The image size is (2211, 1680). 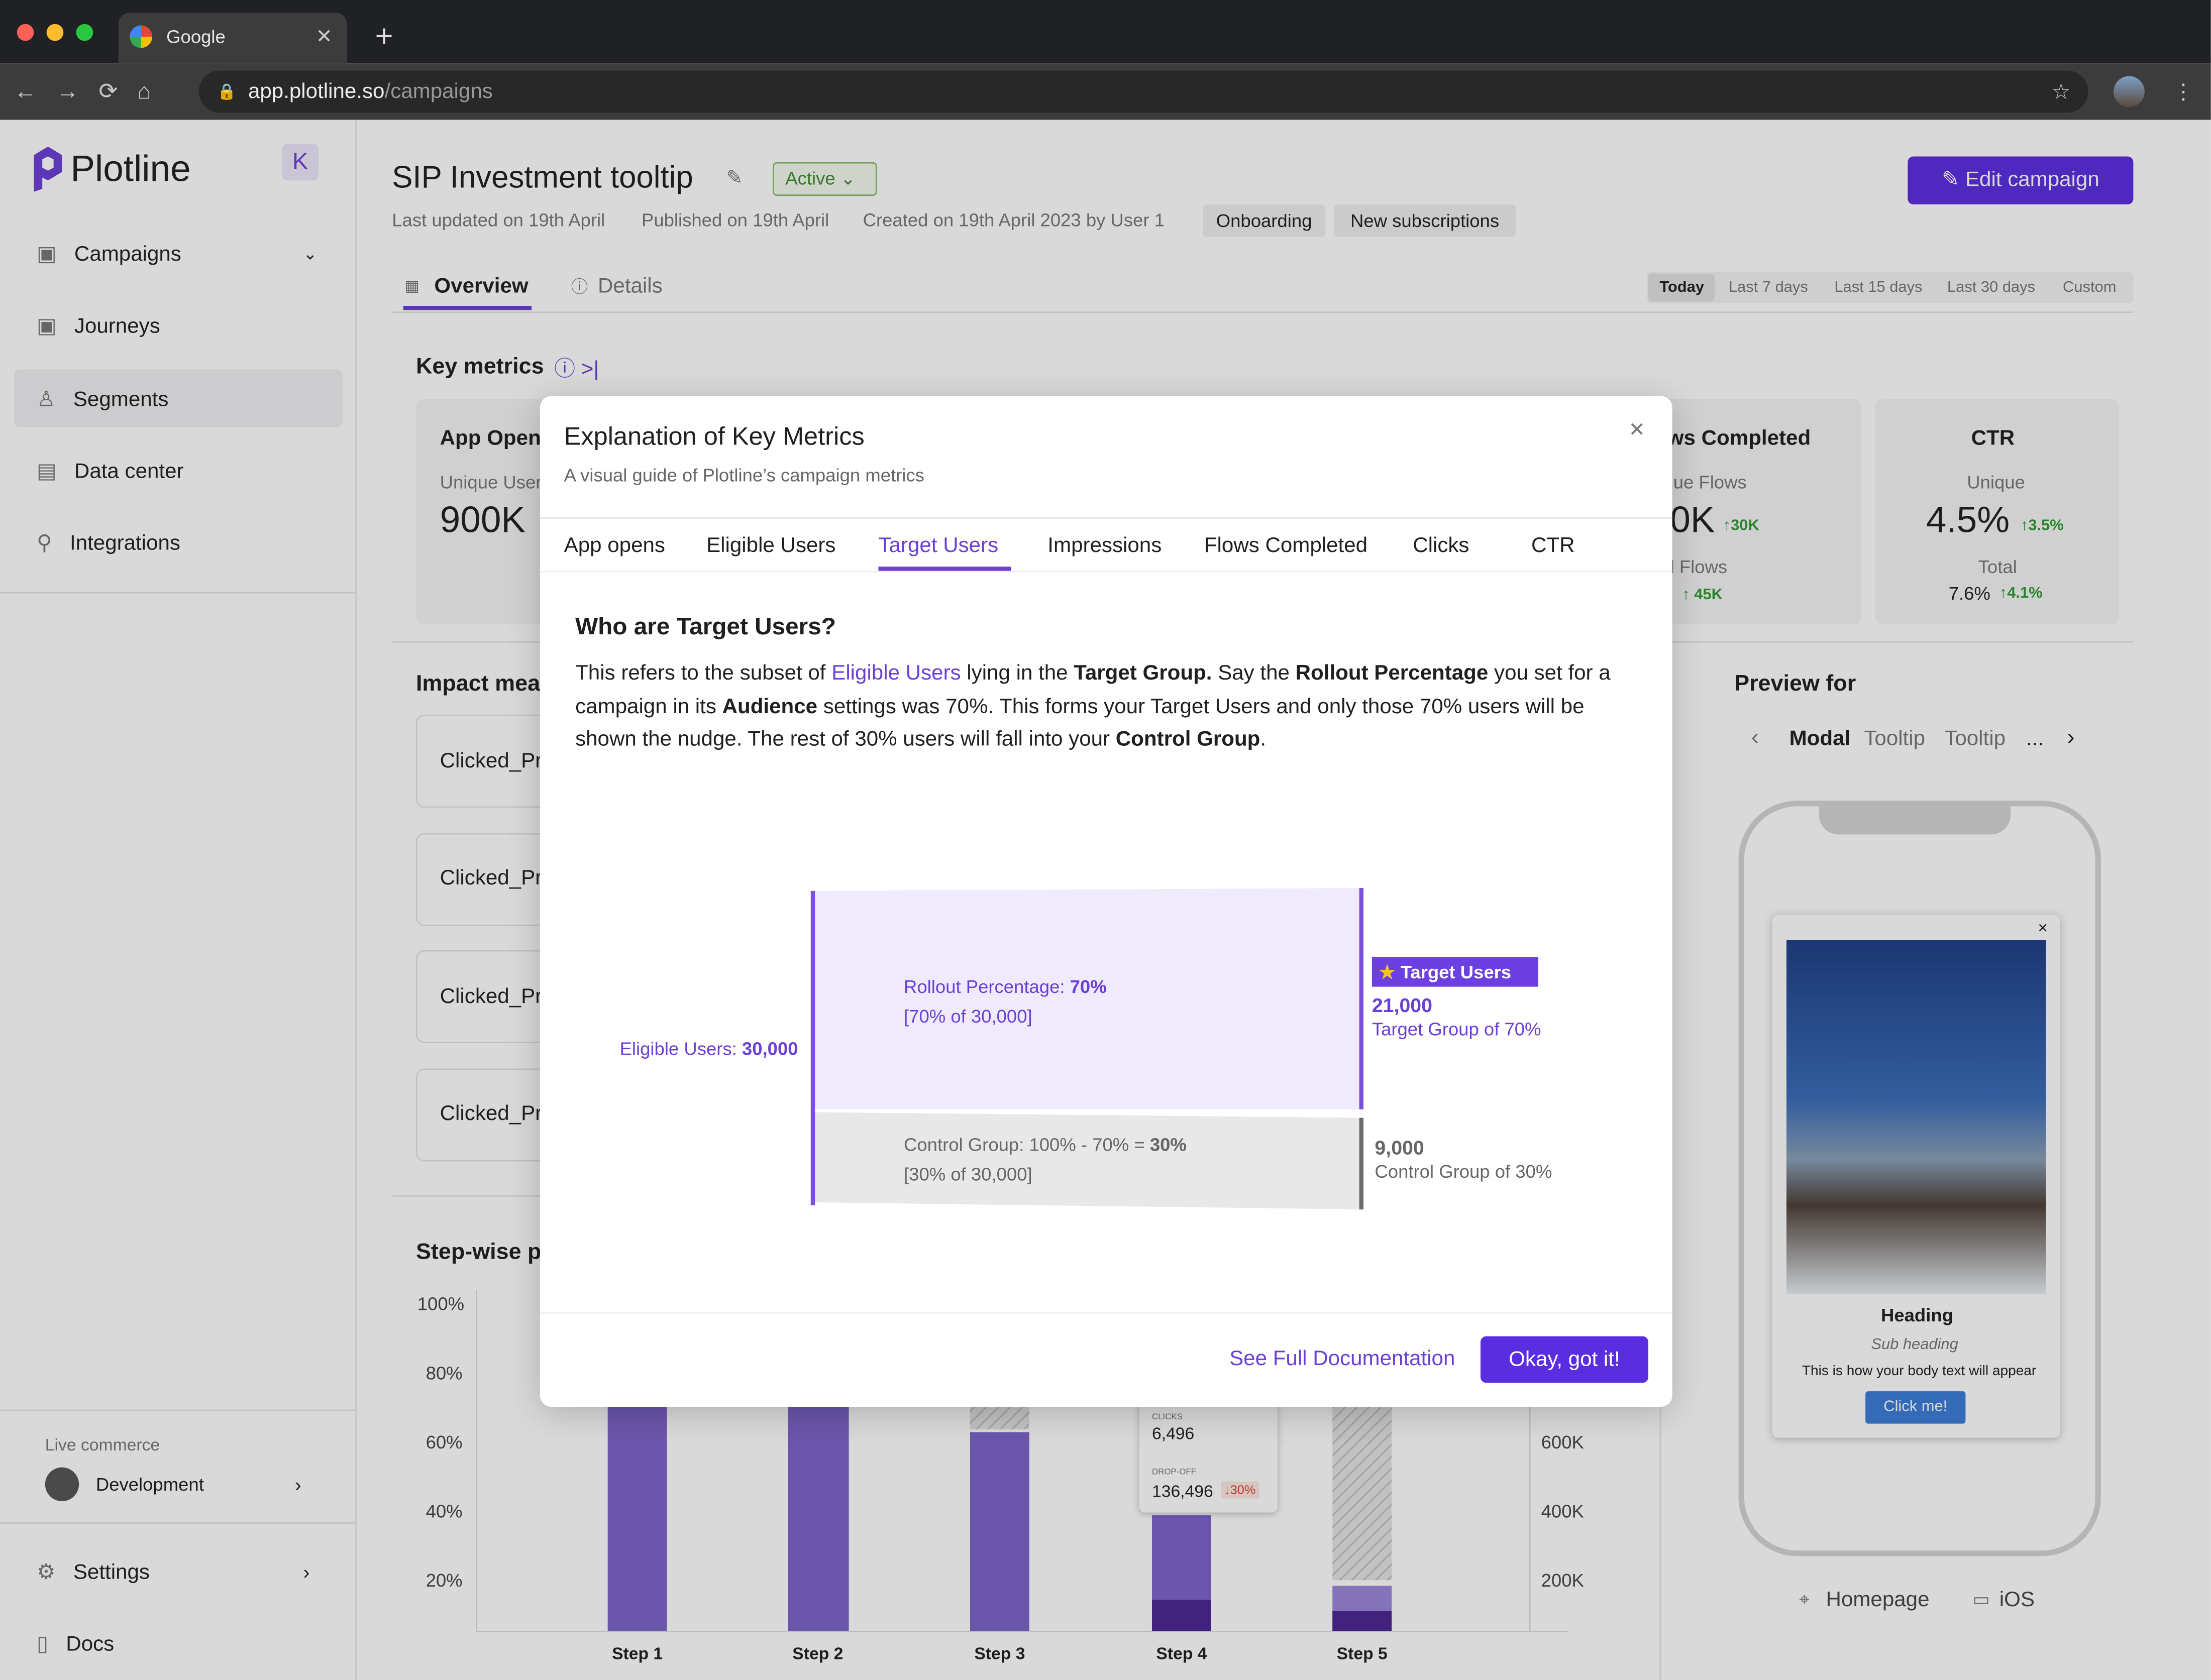 I want to click on modal-tab: Impressions, so click(x=1104, y=545).